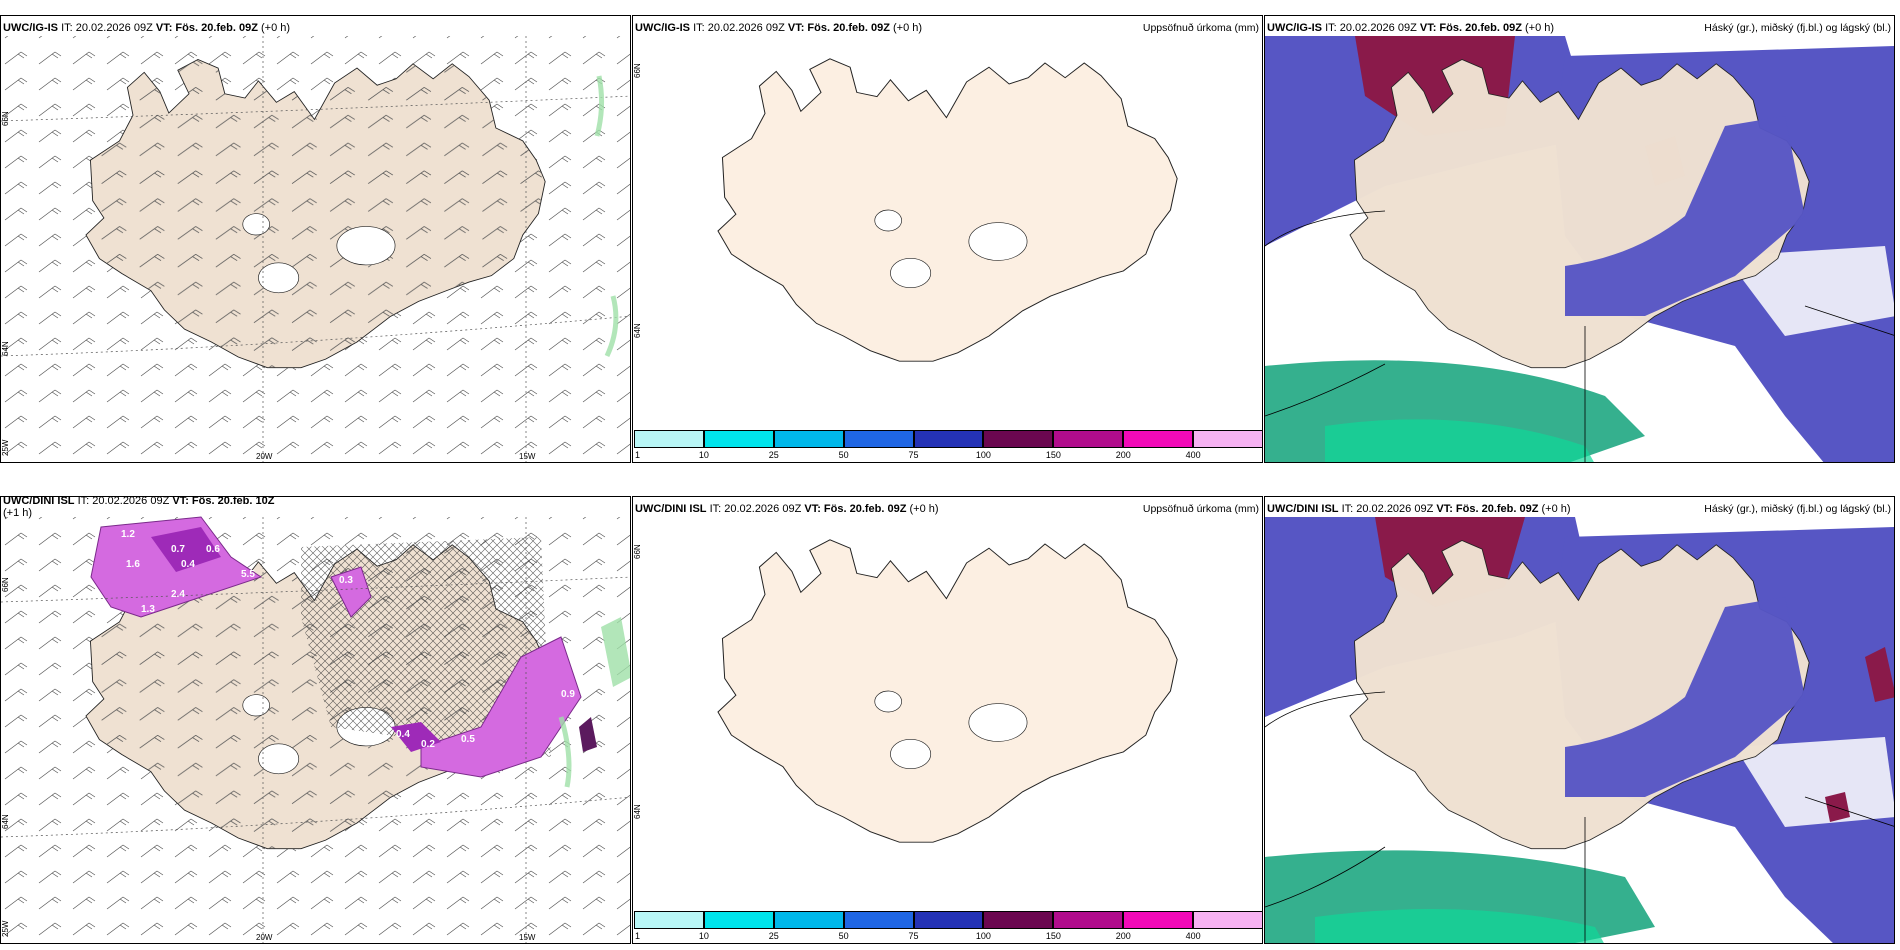 This screenshot has height=950, width=1900. What do you see at coordinates (178, 594) in the screenshot?
I see `precip-value-label: 2.4` at bounding box center [178, 594].